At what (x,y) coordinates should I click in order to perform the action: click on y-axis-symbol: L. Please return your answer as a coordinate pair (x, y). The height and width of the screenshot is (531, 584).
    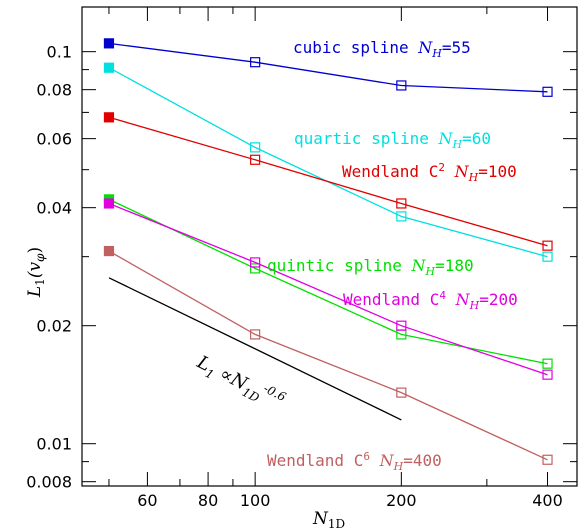
    Looking at the image, I should click on (35, 292).